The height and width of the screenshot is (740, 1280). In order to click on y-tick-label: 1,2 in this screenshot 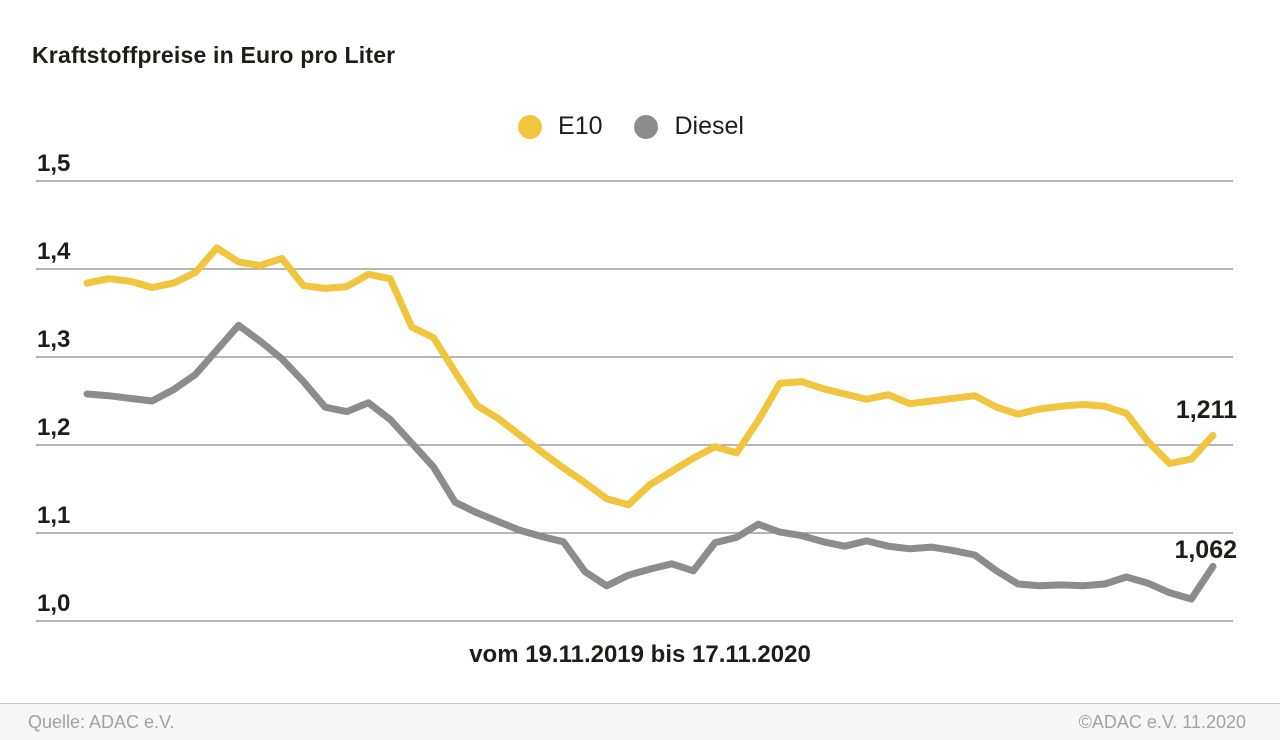, I will do `click(54, 427)`.